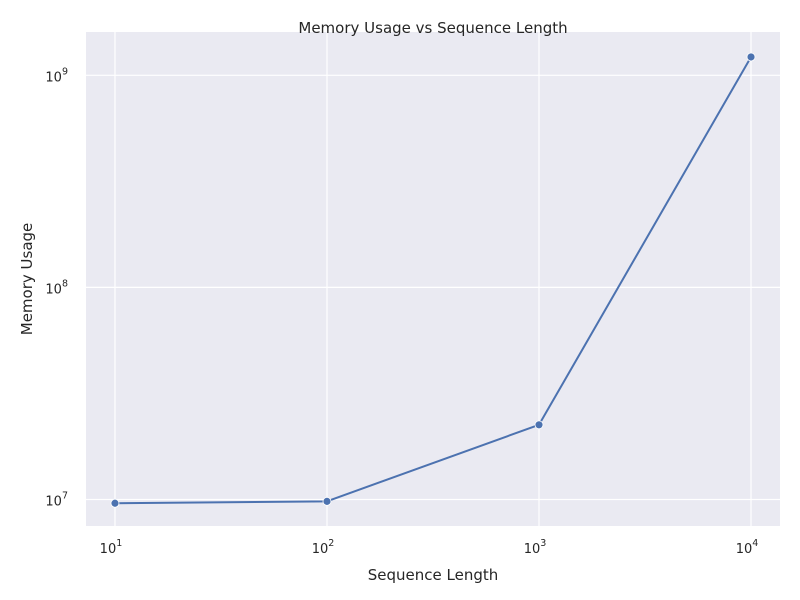 This screenshot has width=800, height=600. I want to click on x-tick-label: 10¹, so click(111, 547).